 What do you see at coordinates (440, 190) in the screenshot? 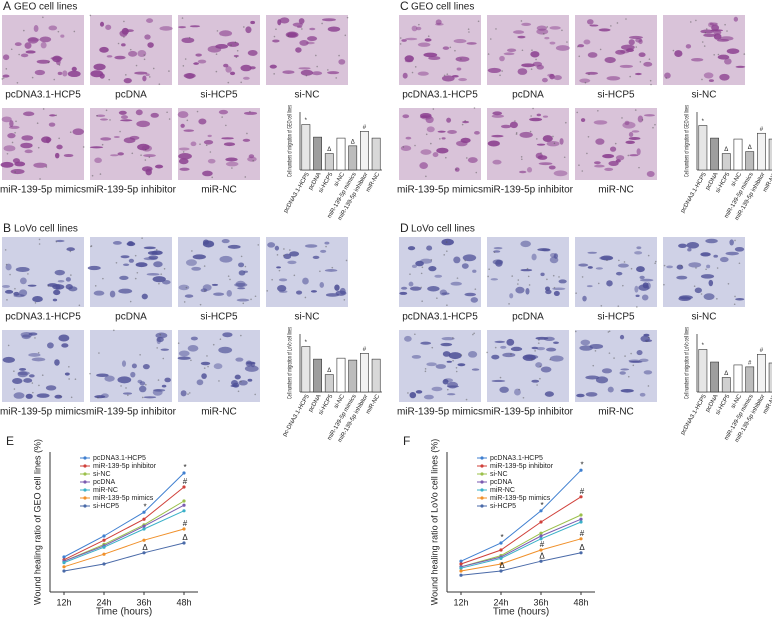
I see `micrograph-caption: miR-139-5p mimics` at bounding box center [440, 190].